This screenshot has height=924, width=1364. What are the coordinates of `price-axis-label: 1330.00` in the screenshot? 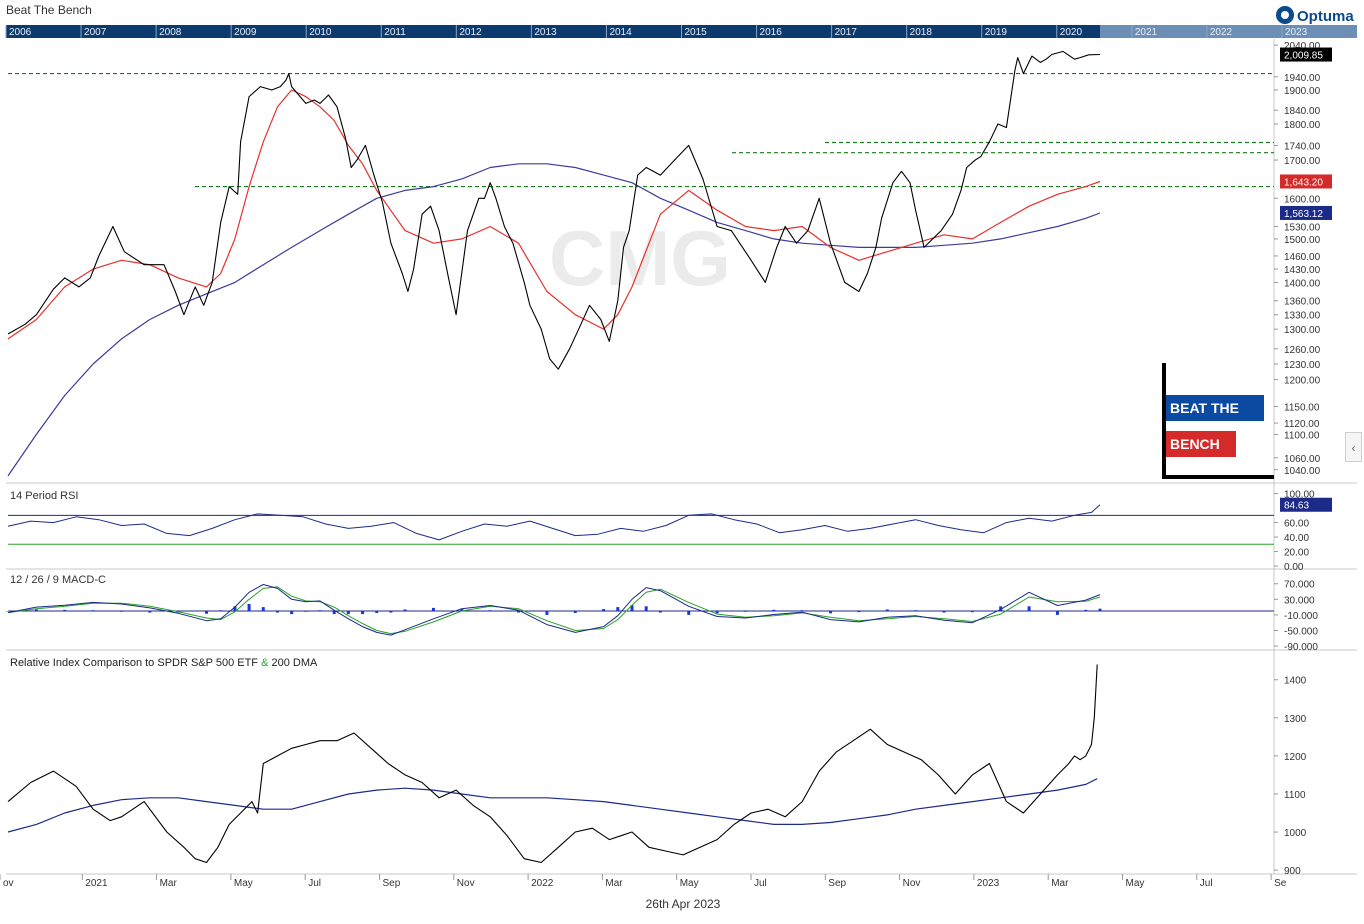 It's located at (1302, 316).